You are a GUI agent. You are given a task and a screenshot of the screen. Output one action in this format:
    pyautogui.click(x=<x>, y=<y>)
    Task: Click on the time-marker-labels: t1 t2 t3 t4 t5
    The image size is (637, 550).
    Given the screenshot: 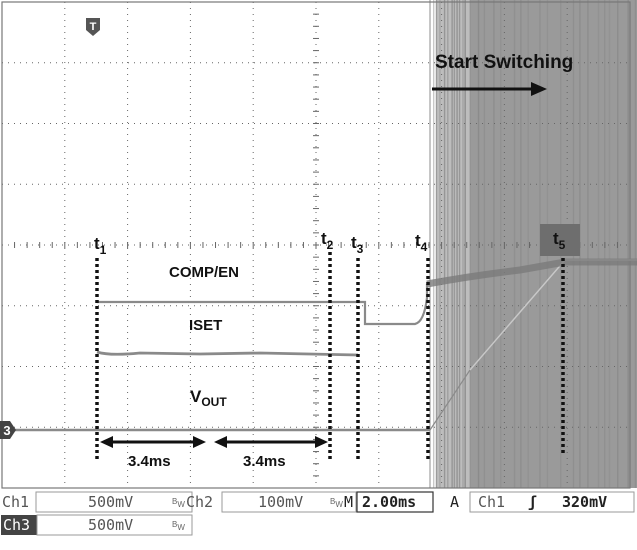 What is the action you would take?
    pyautogui.click(x=330, y=243)
    